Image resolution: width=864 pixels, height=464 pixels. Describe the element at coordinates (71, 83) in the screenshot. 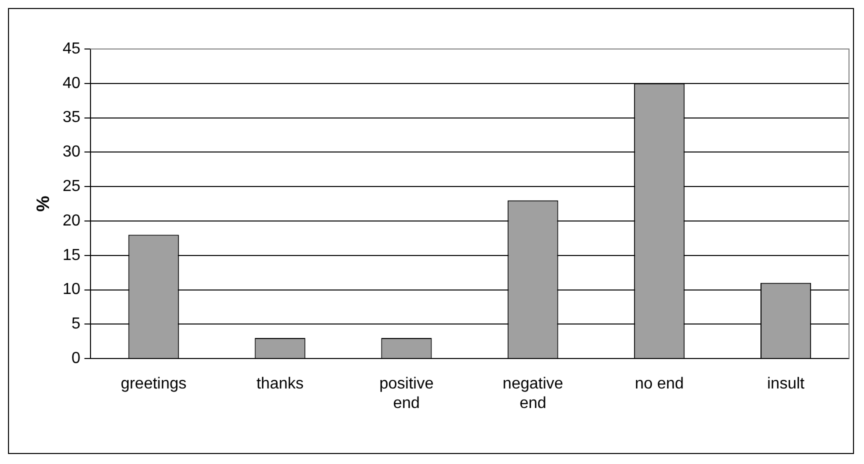

I see `y-tick-label: 40` at that location.